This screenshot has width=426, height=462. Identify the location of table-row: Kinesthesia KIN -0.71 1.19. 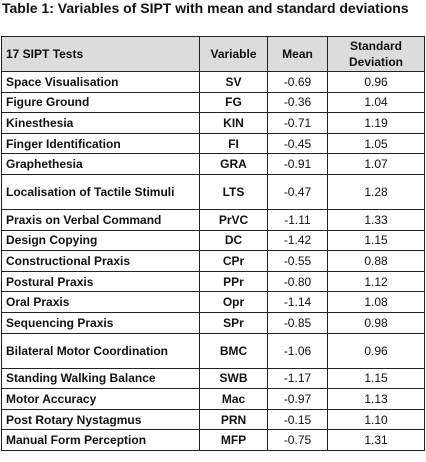
(213, 123).